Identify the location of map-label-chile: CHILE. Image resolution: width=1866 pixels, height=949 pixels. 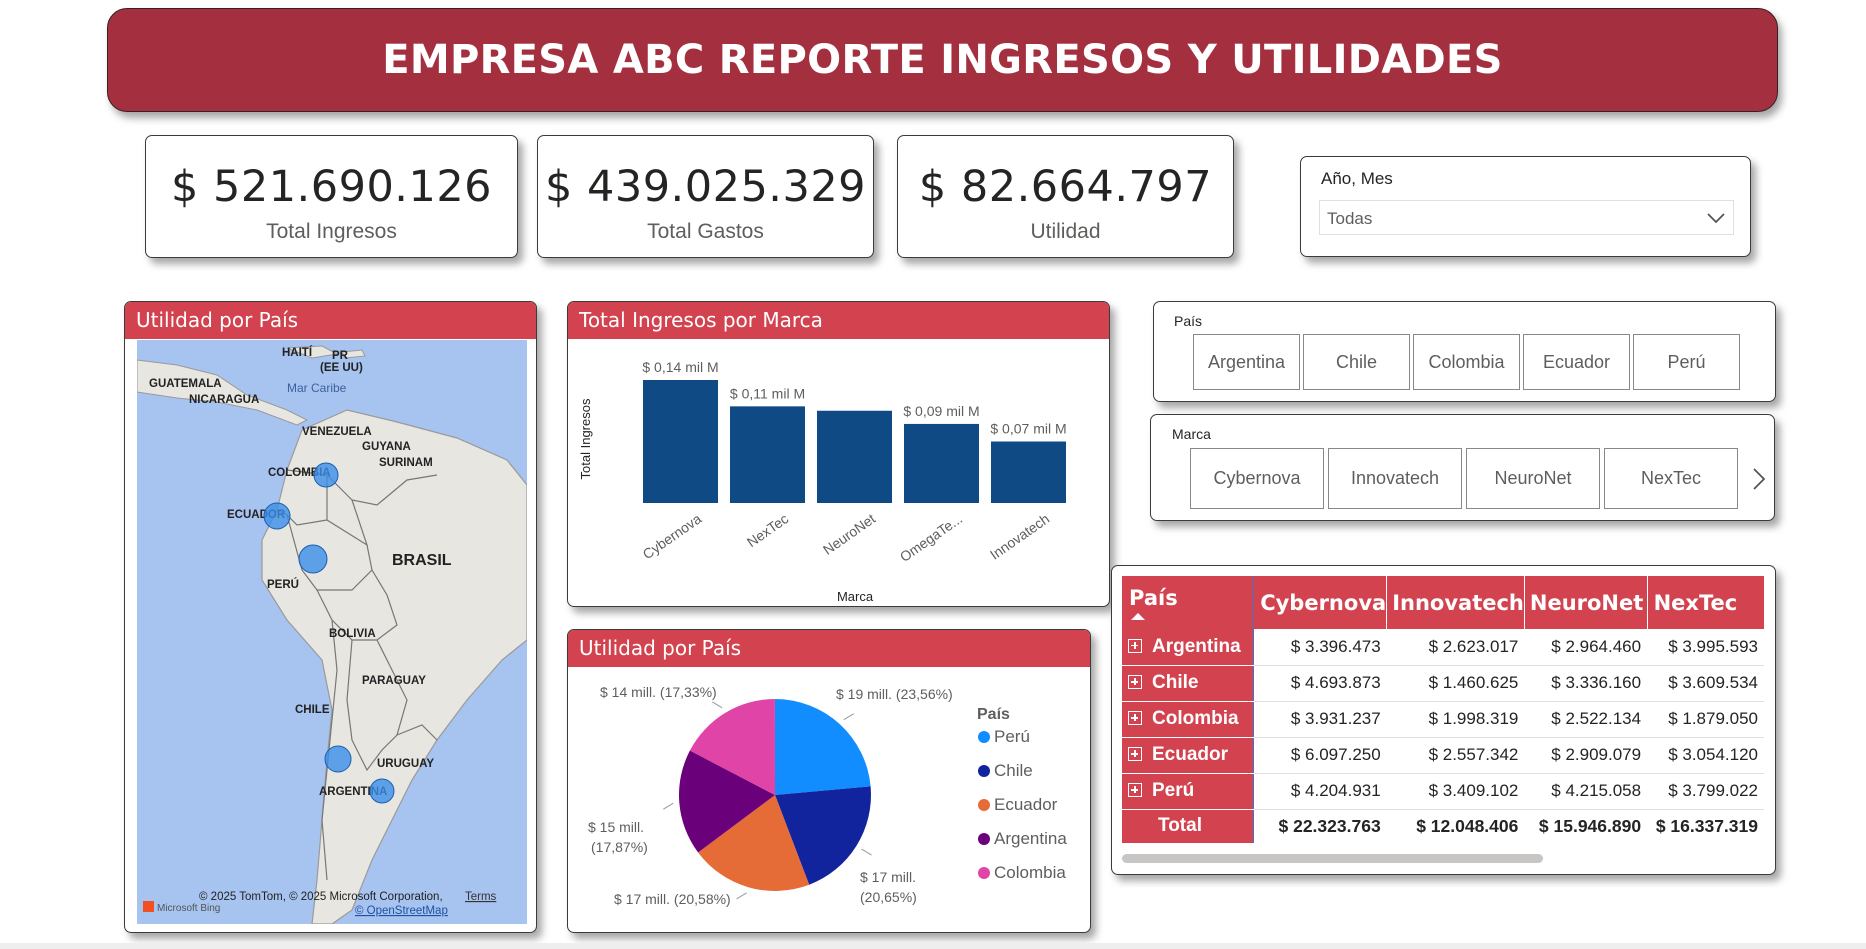
(312, 710).